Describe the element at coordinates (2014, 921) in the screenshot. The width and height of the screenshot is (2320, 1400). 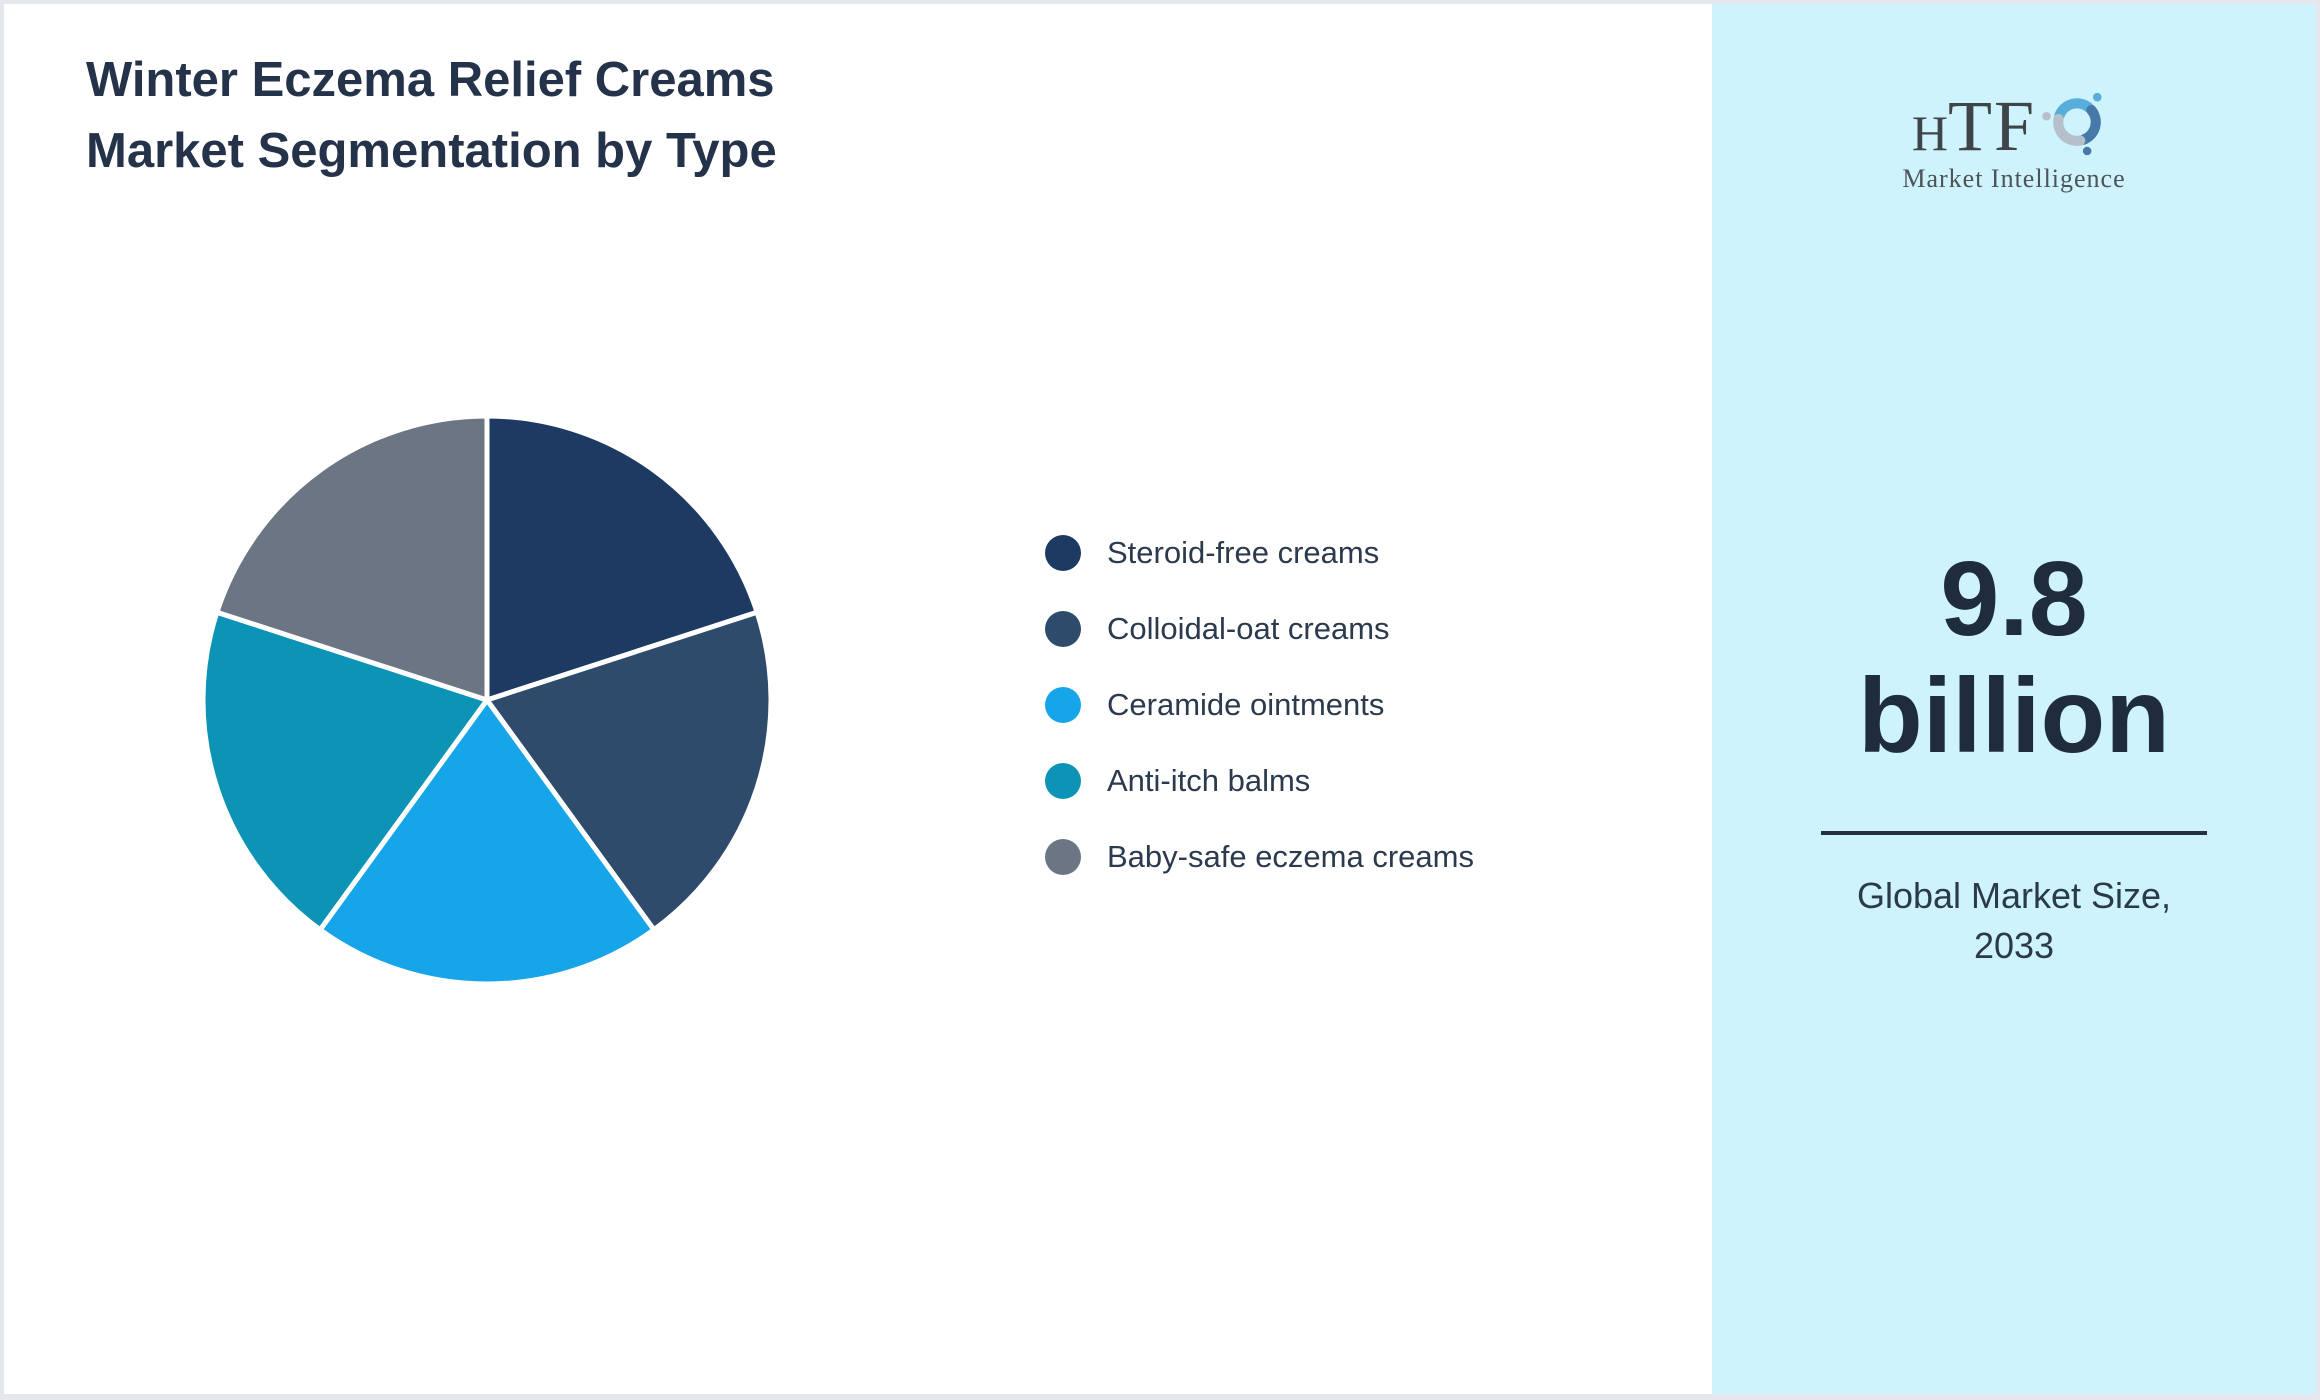
I see `market-size-caption: Global Market Size, 2033` at that location.